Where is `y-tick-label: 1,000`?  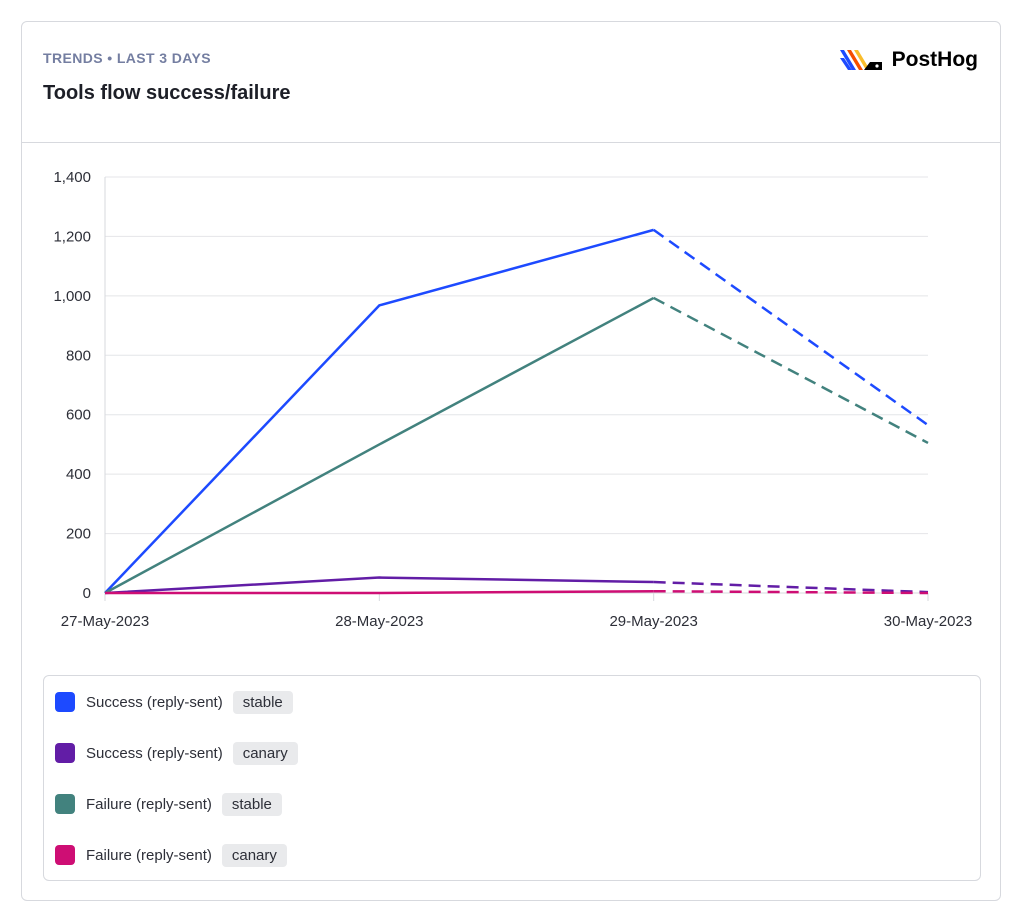
y-tick-label: 1,000 is located at coordinates (72, 296).